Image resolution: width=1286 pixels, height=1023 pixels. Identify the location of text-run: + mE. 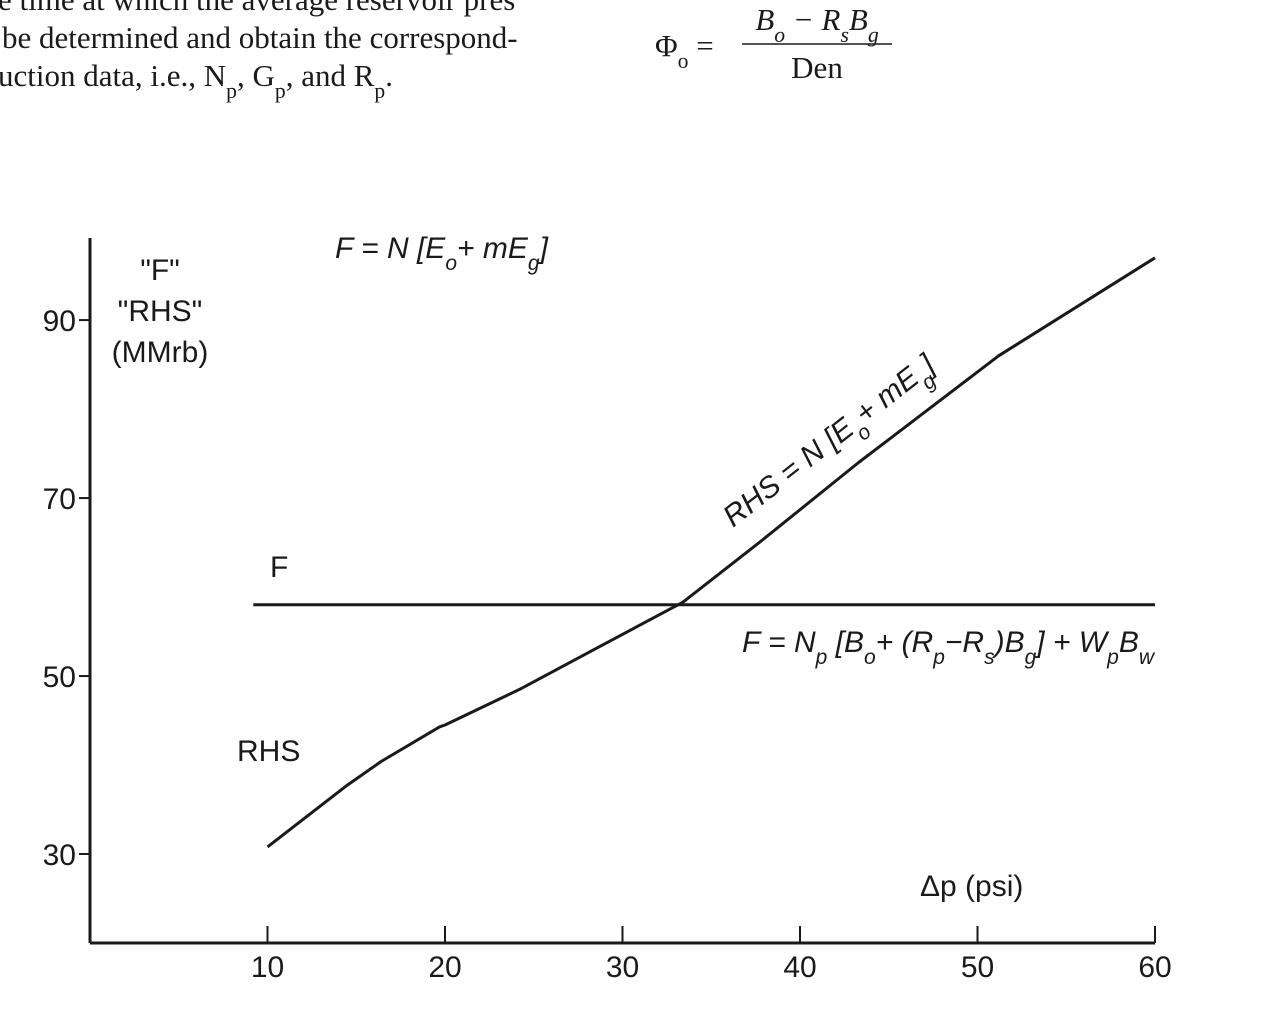
(493, 248).